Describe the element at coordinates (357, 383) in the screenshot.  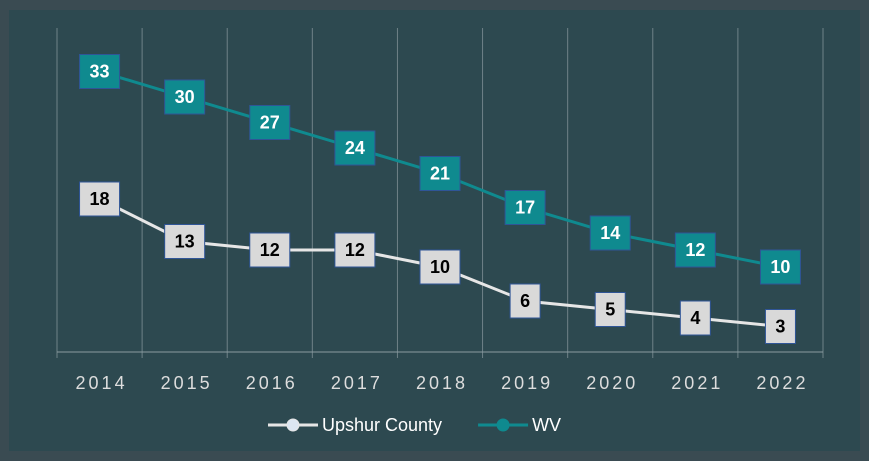
I see `x-tick-label: 2017` at that location.